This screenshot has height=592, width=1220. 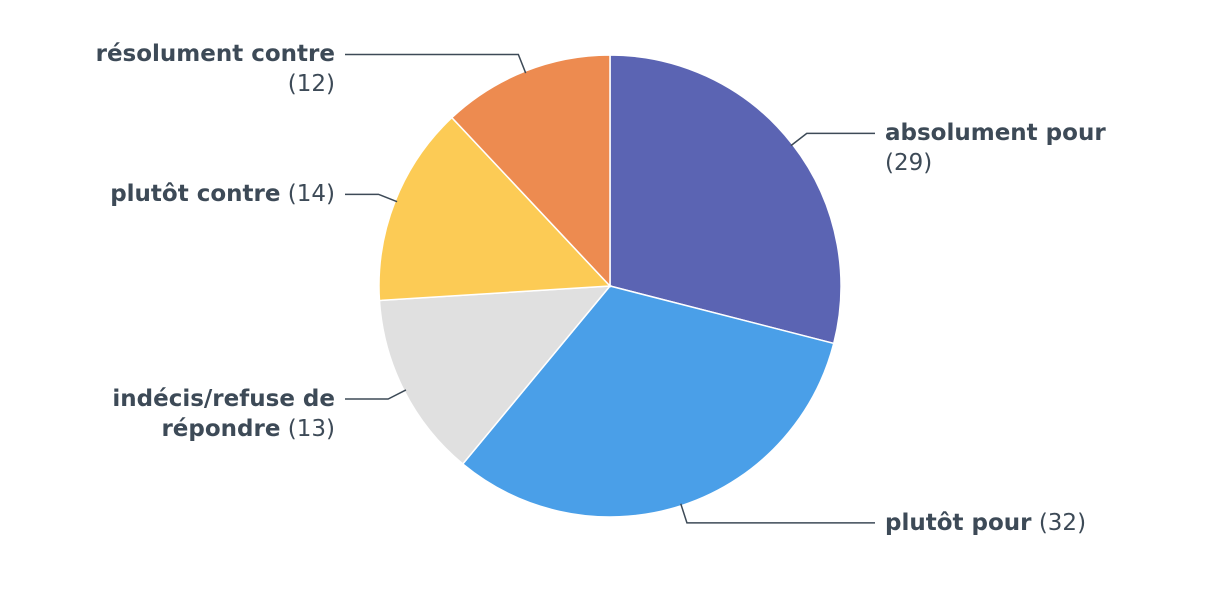 I want to click on slice-label: plutôt pour (32), so click(x=1015, y=523).